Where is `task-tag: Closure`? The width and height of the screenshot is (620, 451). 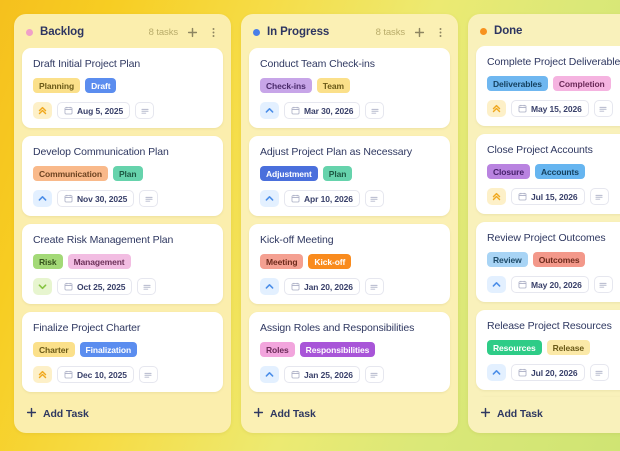 task-tag: Closure is located at coordinates (508, 171).